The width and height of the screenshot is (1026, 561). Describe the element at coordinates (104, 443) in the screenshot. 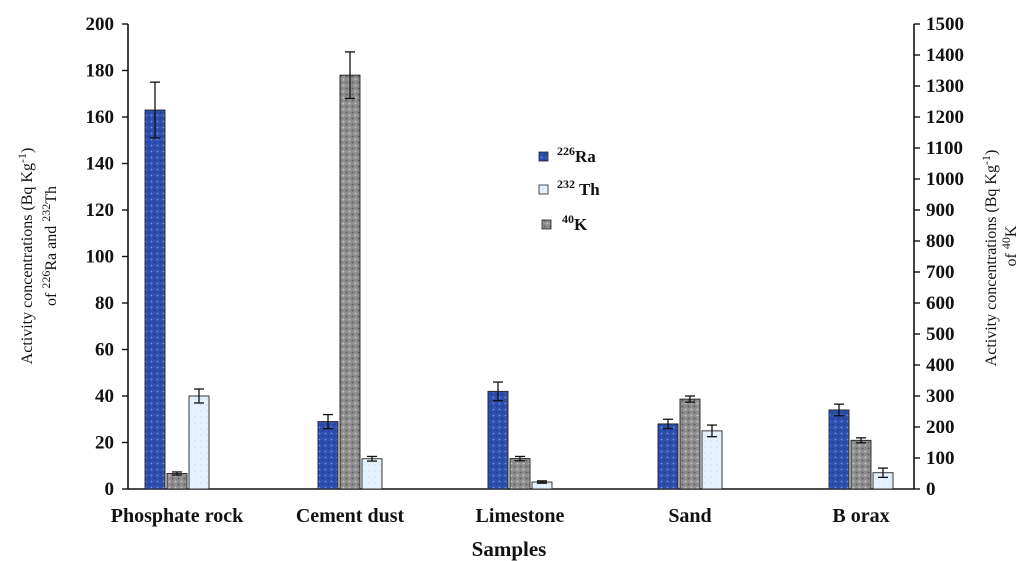

I see `left-tick-label: 20` at that location.